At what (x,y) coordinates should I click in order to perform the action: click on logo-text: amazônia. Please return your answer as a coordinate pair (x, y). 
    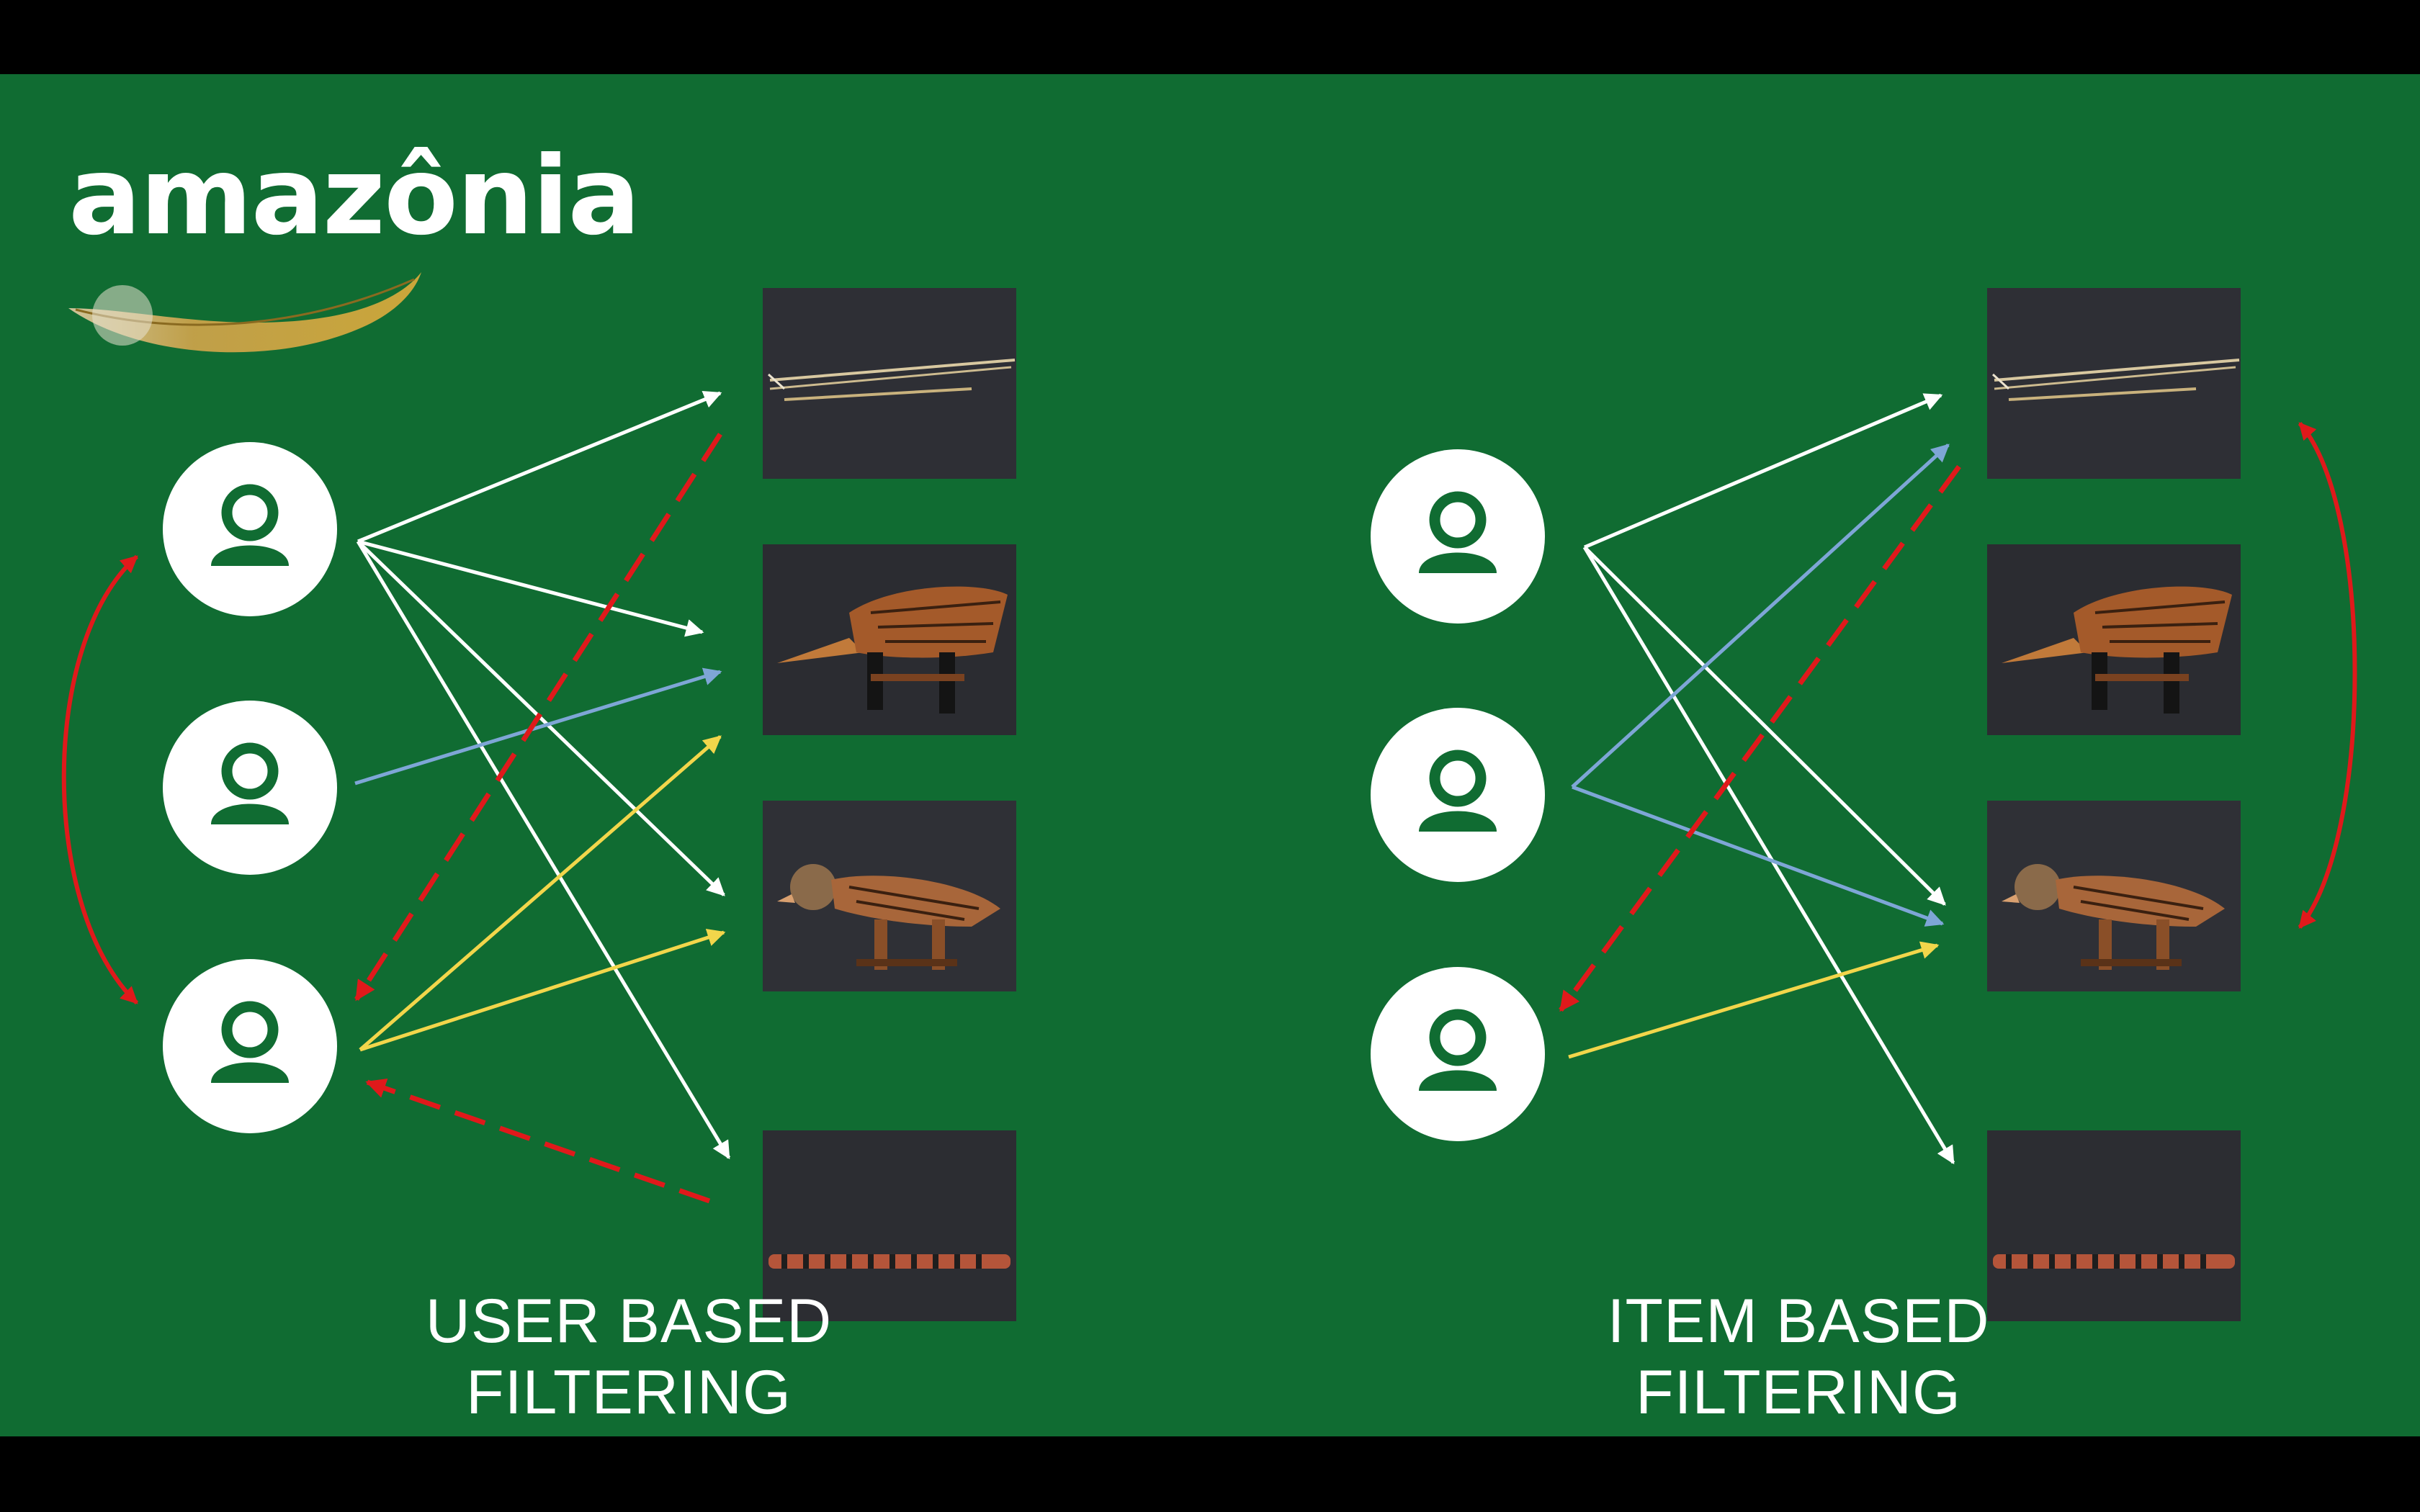
    Looking at the image, I should click on (354, 196).